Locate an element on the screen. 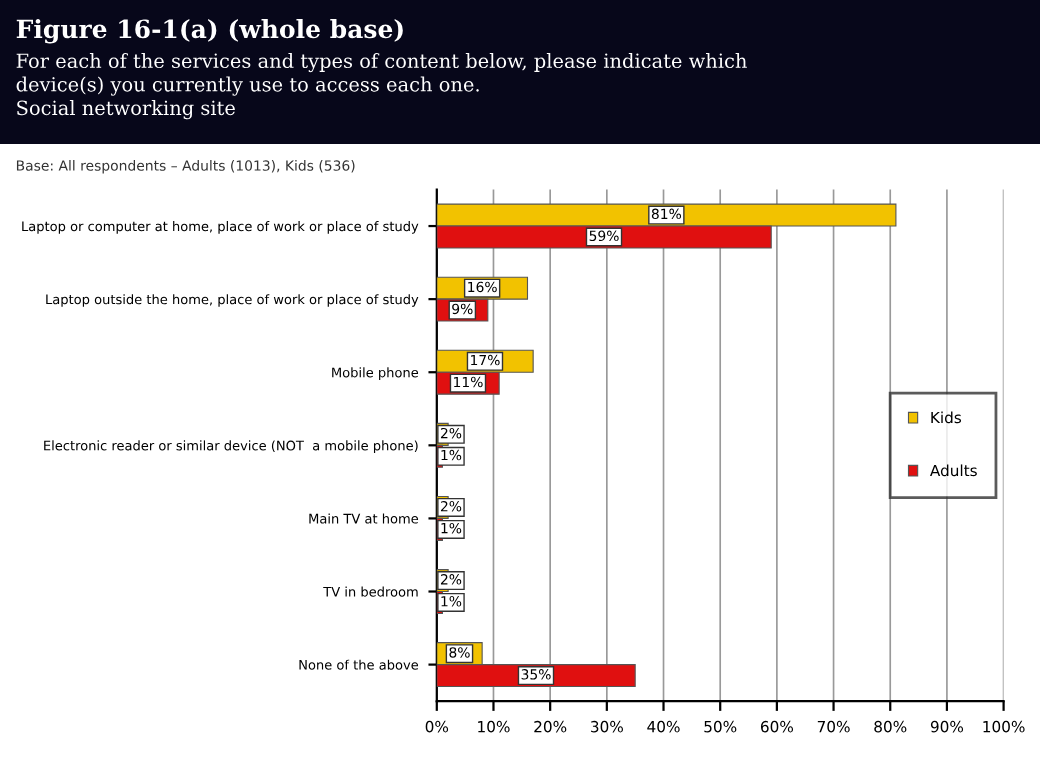 The width and height of the screenshot is (1040, 758). chart-subtitle: For each of the services and types of content below, please indicate which device(s) you currently use to access each one. Social networking site is located at coordinates (381, 86).